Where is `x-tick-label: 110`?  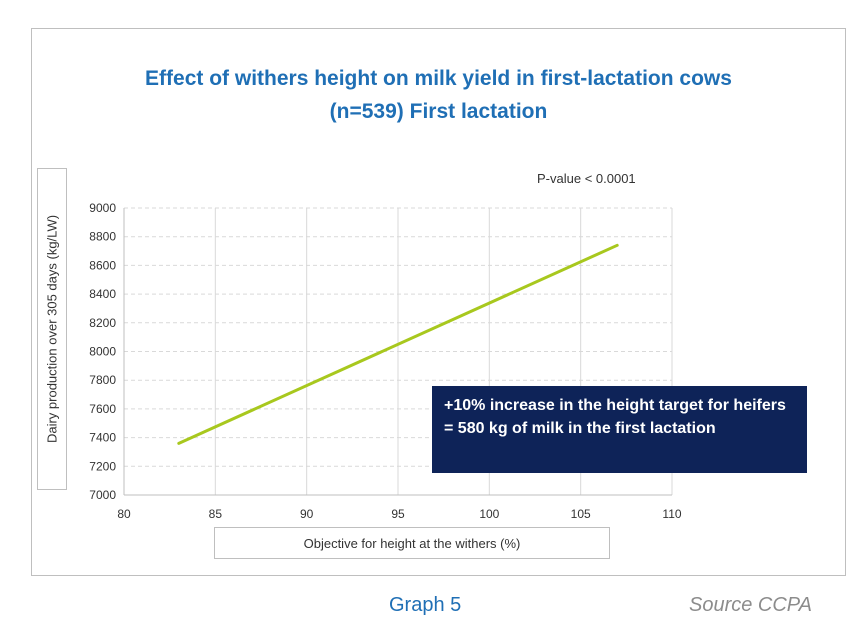 x-tick-label: 110 is located at coordinates (671, 514).